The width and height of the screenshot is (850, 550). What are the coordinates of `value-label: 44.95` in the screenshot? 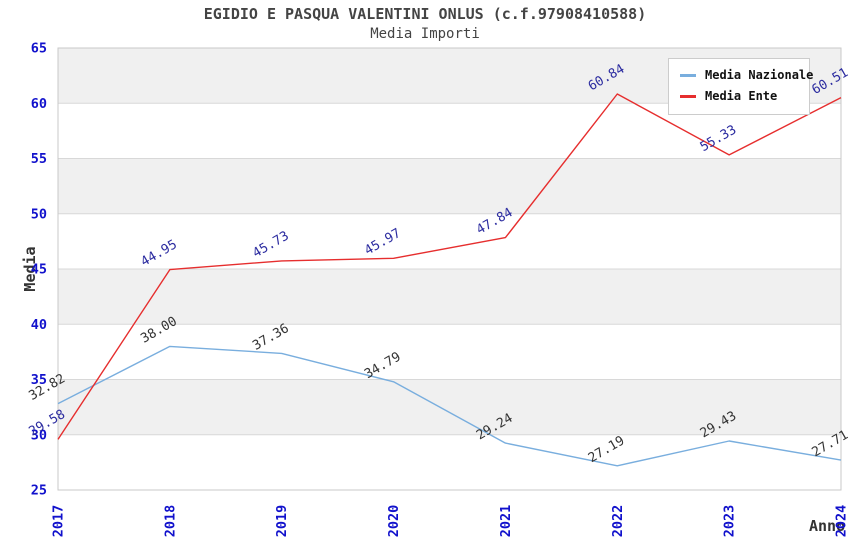 It's located at (158, 253).